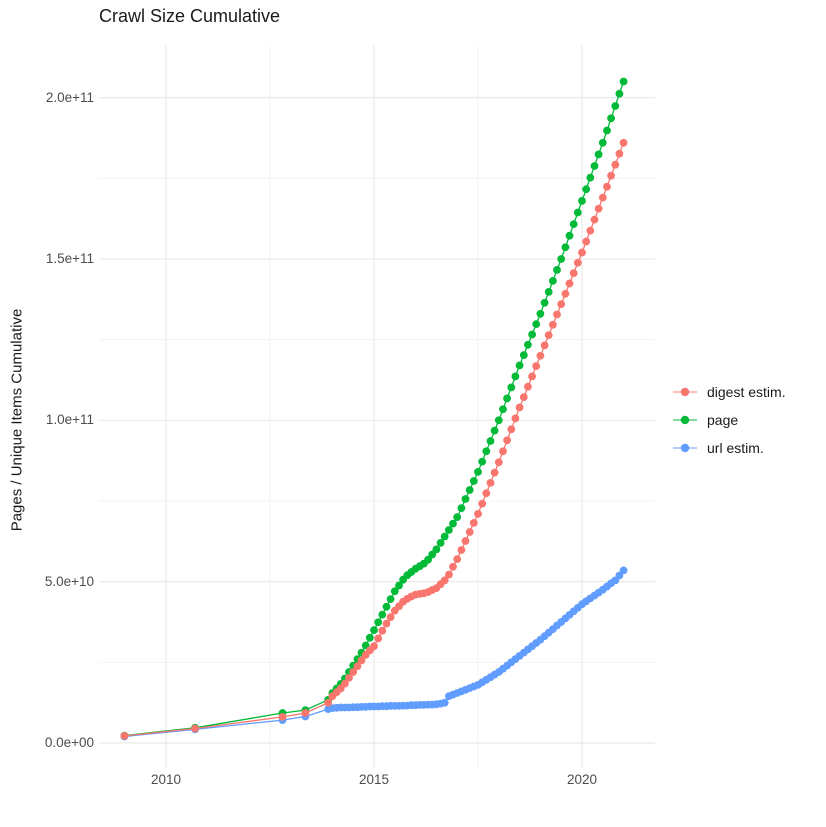 The image size is (826, 827). Describe the element at coordinates (69, 97) in the screenshot. I see `y-tick-label: 2.0e+11` at that location.